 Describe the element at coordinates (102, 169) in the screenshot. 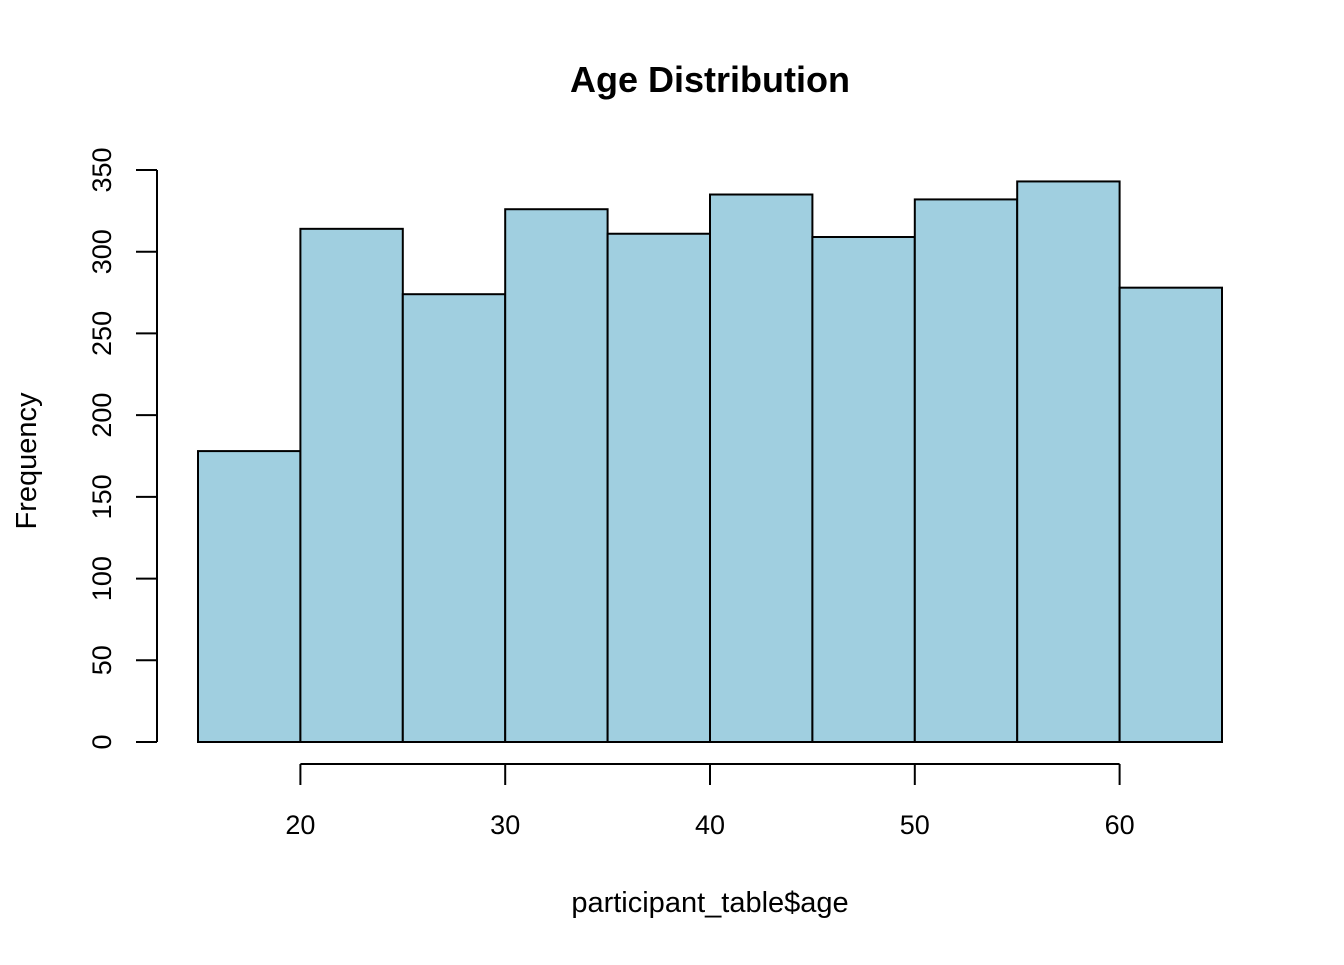

I see `y-tick-label-350: 350` at that location.